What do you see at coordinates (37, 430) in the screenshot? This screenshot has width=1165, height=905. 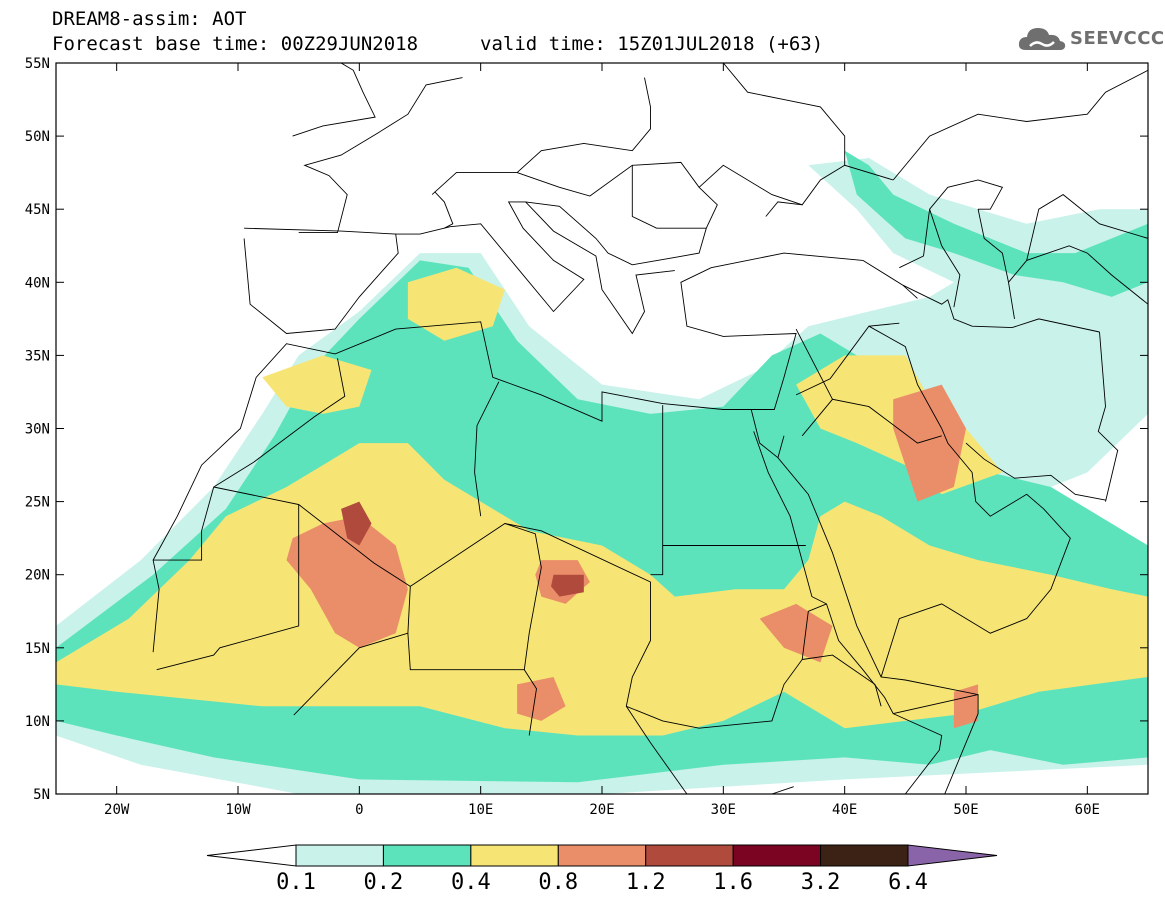 I see `lat-tick-label: 30N` at bounding box center [37, 430].